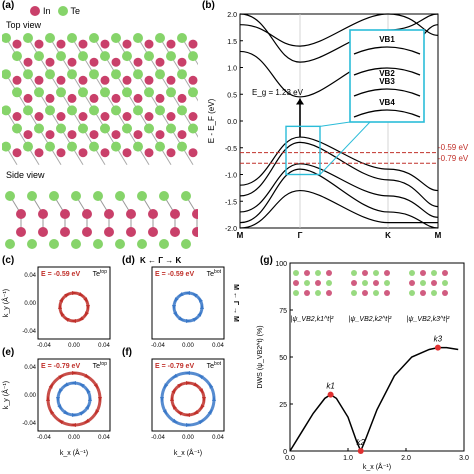  I want to click on x-tick-label: 0.04, so click(104, 438).